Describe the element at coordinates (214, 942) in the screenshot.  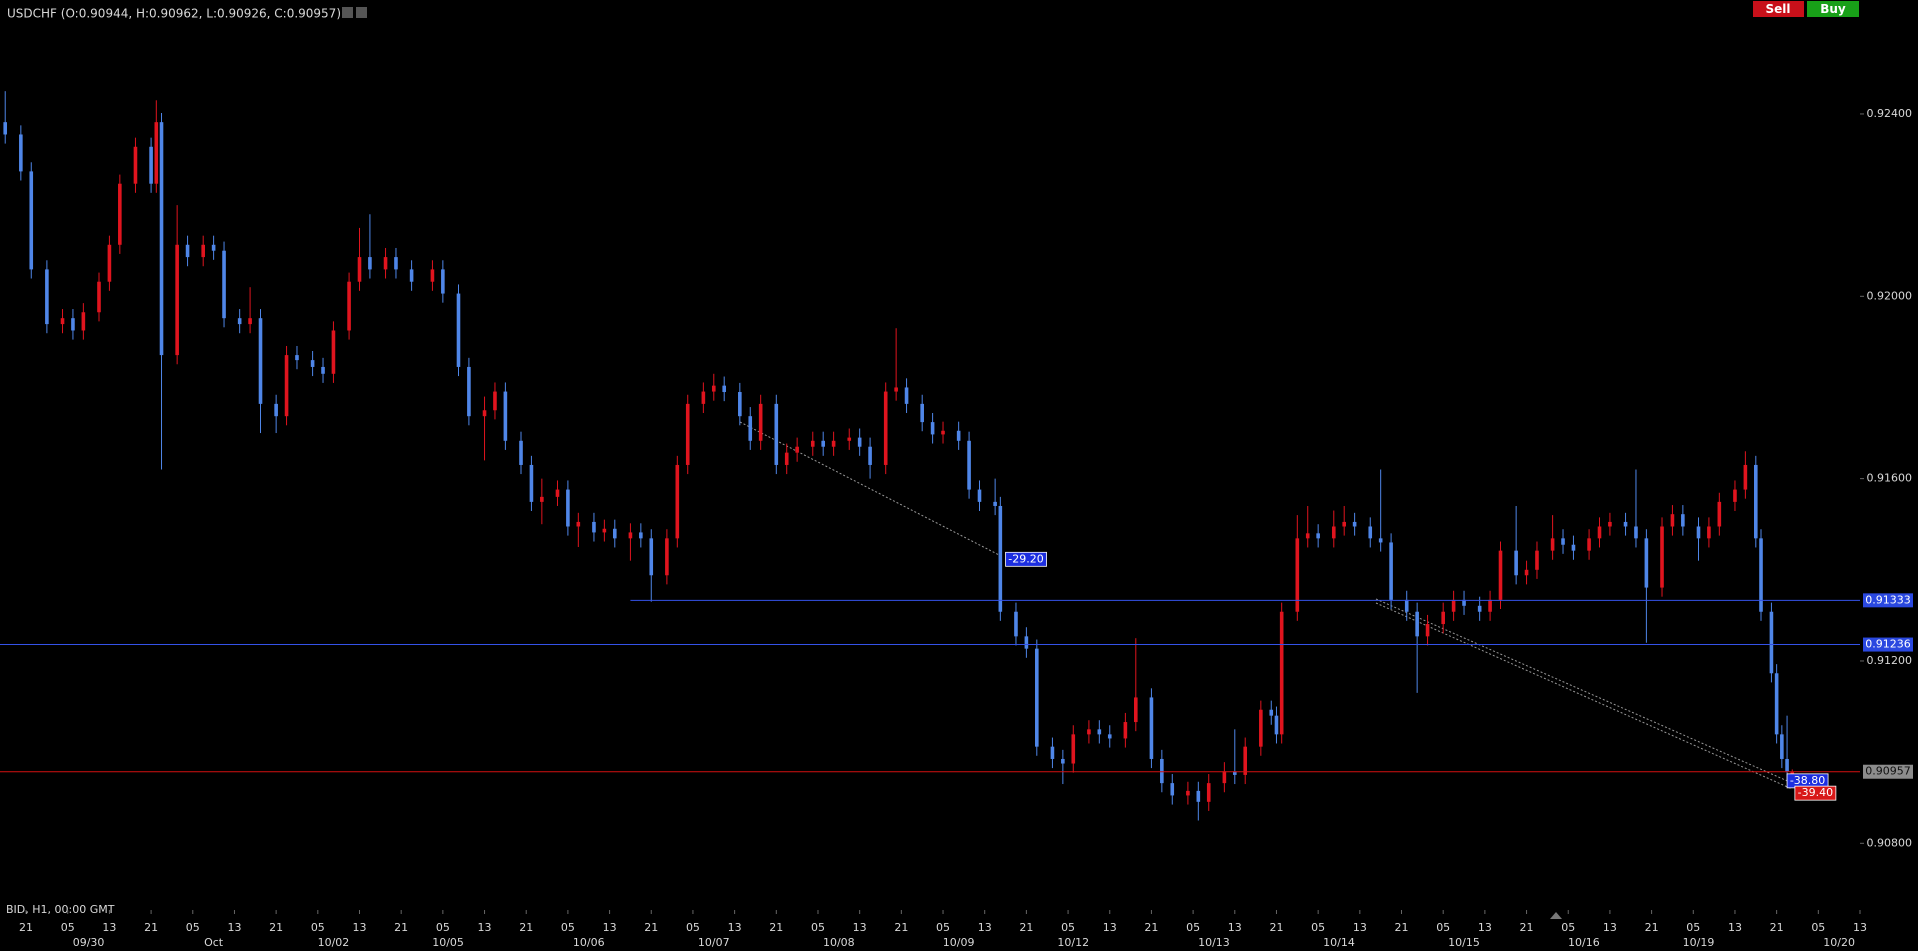
I see `date-label: Oct` at that location.